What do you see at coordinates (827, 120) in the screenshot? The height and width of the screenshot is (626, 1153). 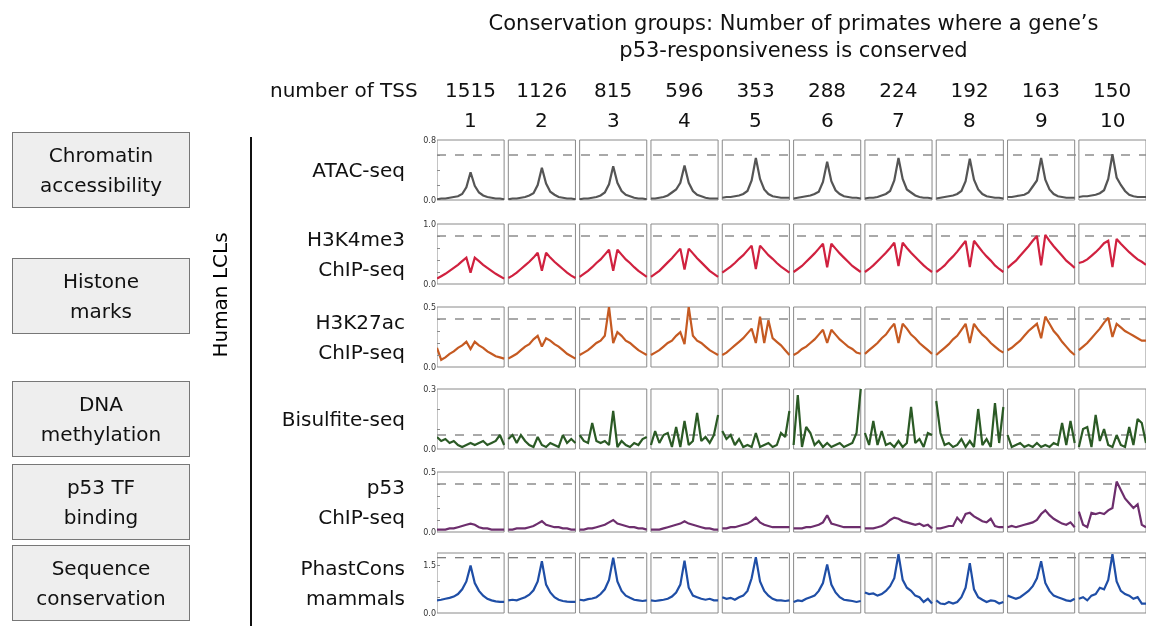 I see `series-label: 6` at bounding box center [827, 120].